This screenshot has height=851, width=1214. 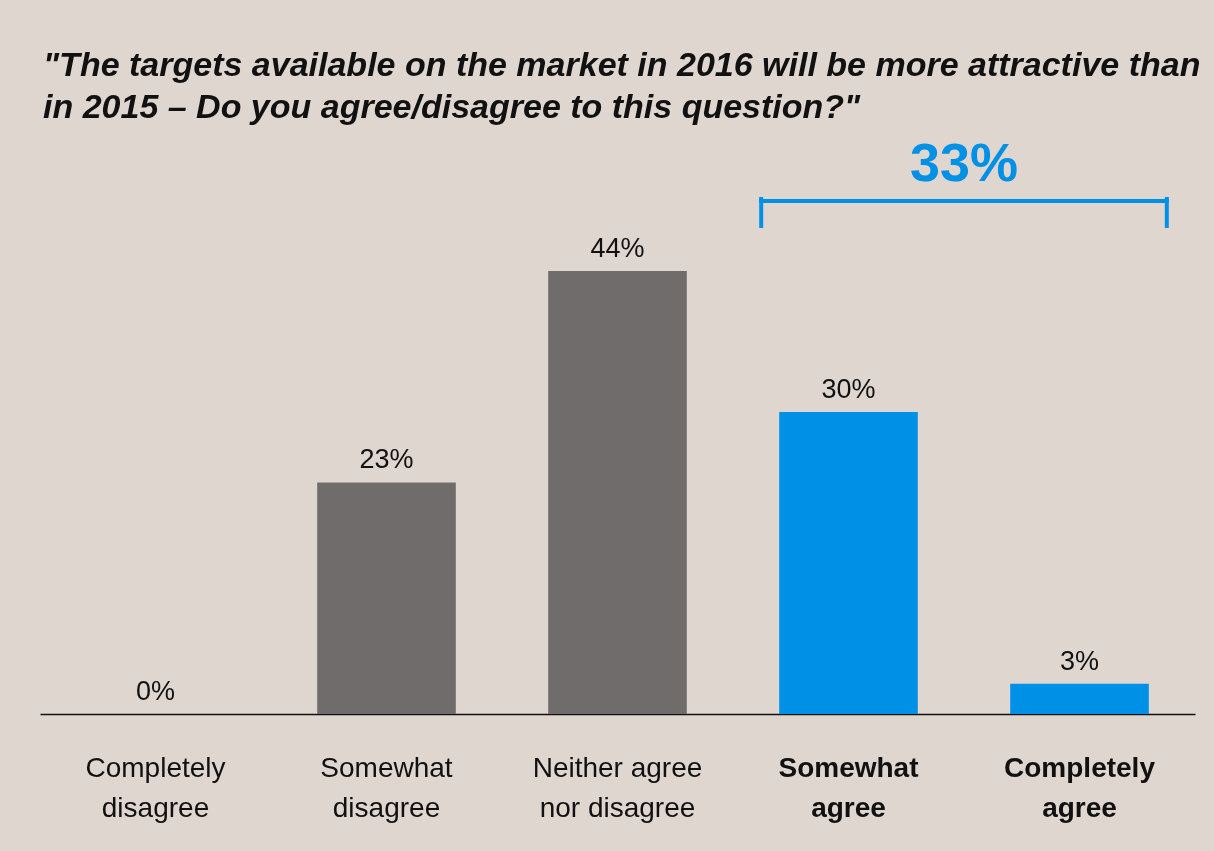 I want to click on data-label: 44%, so click(x=617, y=248).